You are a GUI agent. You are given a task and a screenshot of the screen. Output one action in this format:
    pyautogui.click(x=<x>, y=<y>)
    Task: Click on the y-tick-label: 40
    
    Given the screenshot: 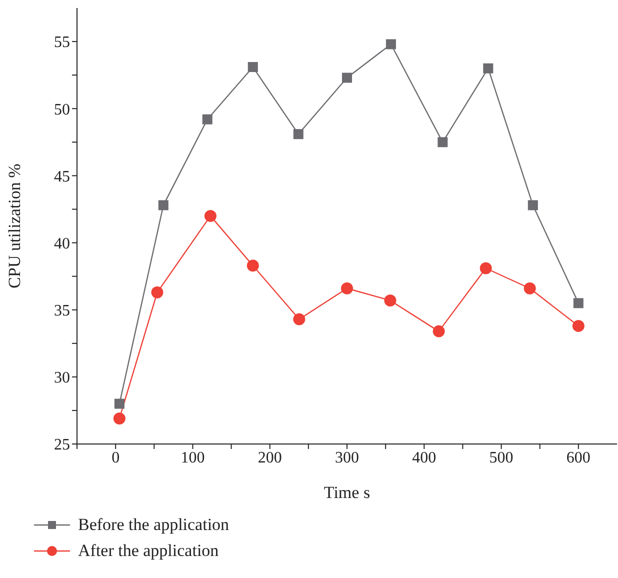 What is the action you would take?
    pyautogui.click(x=62, y=243)
    